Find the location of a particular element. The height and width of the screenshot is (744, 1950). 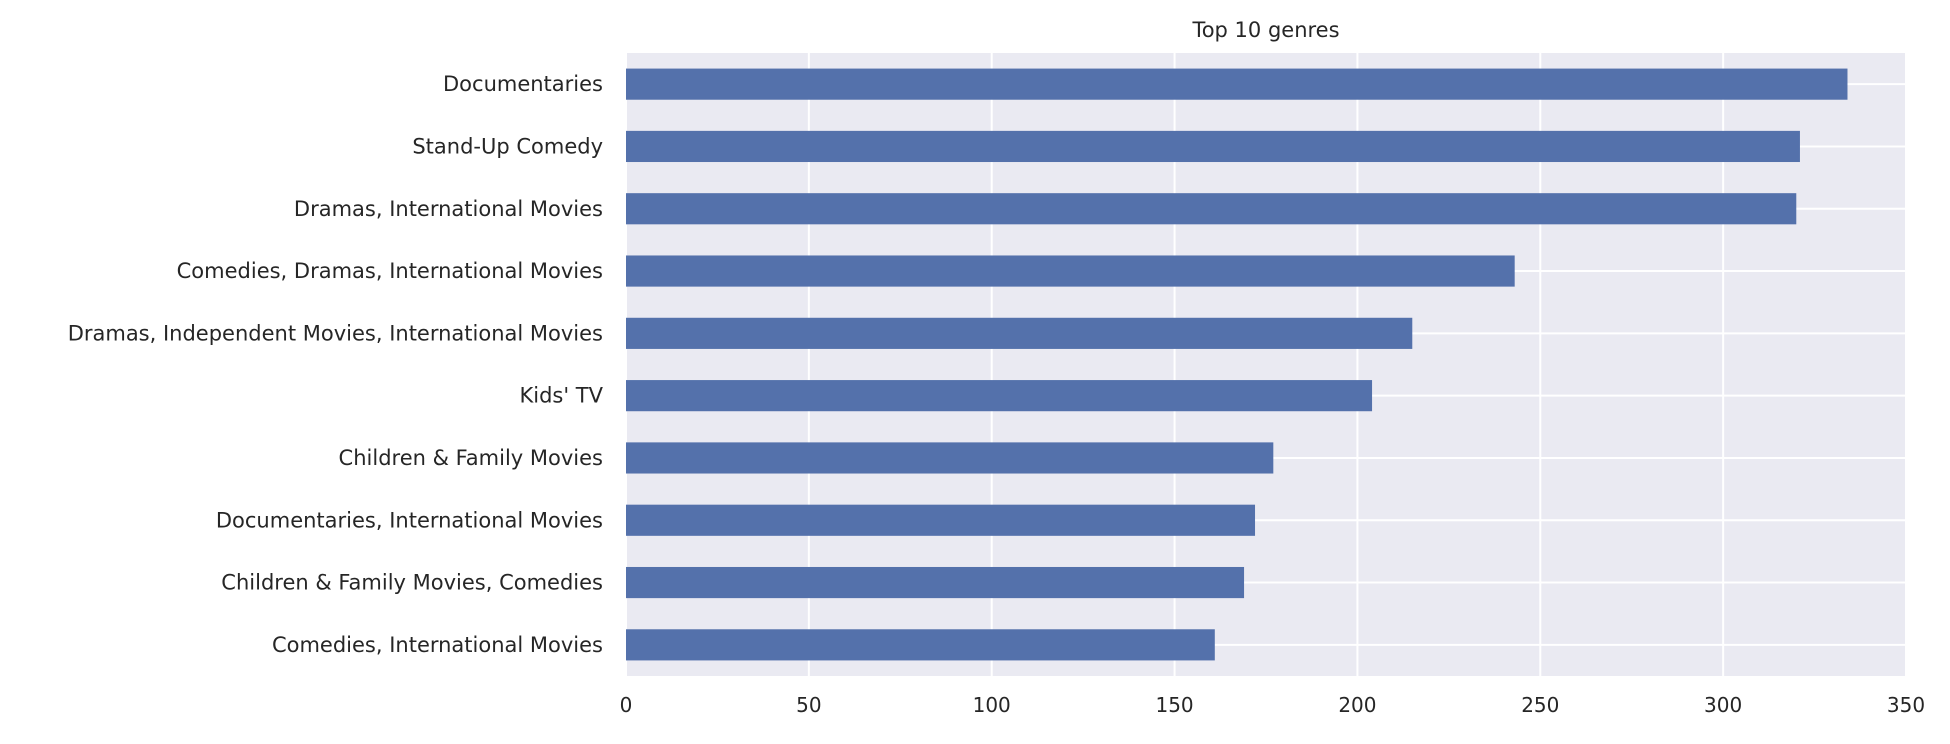

y-tick-label: Children & Family Movies, Comedies is located at coordinates (412, 583).